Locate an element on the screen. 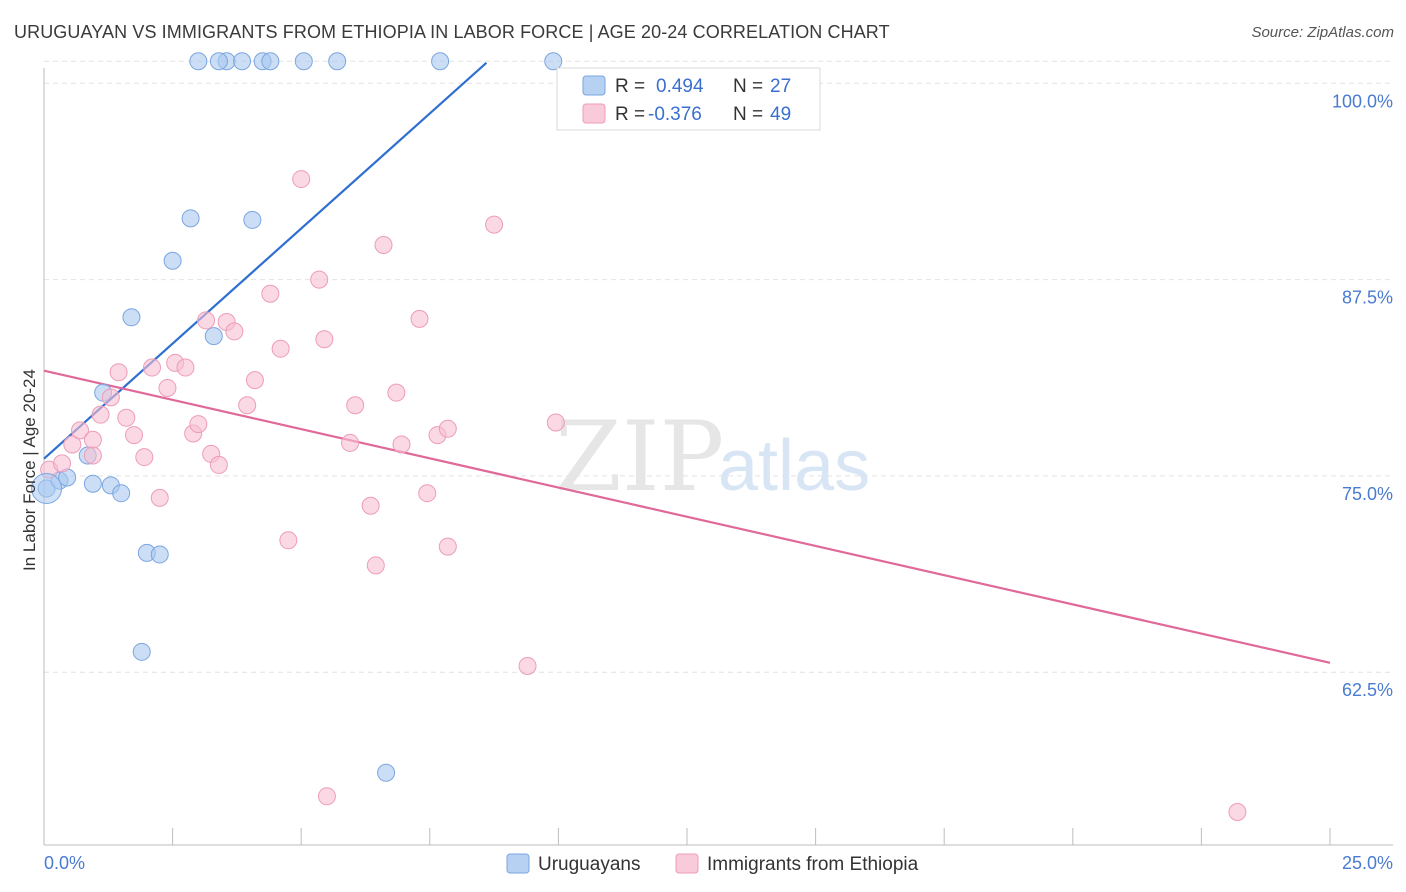 This screenshot has width=1406, height=892. y-axis-label: In Labor Force | Age 20-24 is located at coordinates (29, 470).